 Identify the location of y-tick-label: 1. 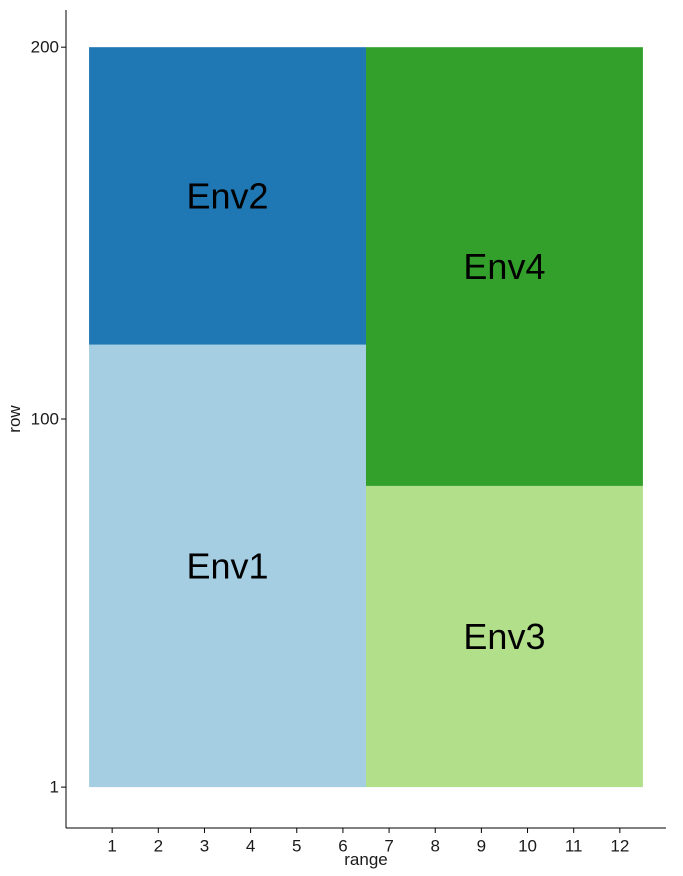
(54, 787).